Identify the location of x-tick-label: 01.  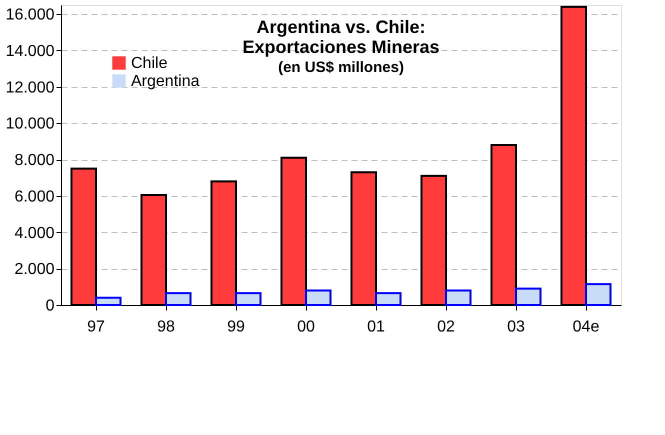
(376, 327).